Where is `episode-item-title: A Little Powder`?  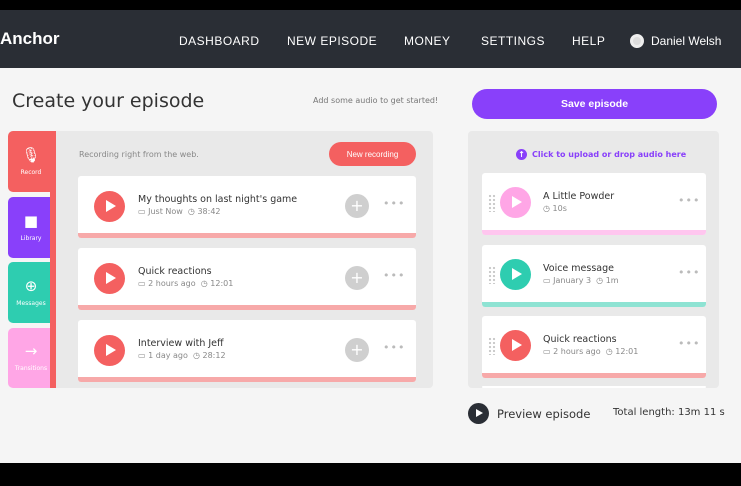
episode-item-title: A Little Powder is located at coordinates (579, 196).